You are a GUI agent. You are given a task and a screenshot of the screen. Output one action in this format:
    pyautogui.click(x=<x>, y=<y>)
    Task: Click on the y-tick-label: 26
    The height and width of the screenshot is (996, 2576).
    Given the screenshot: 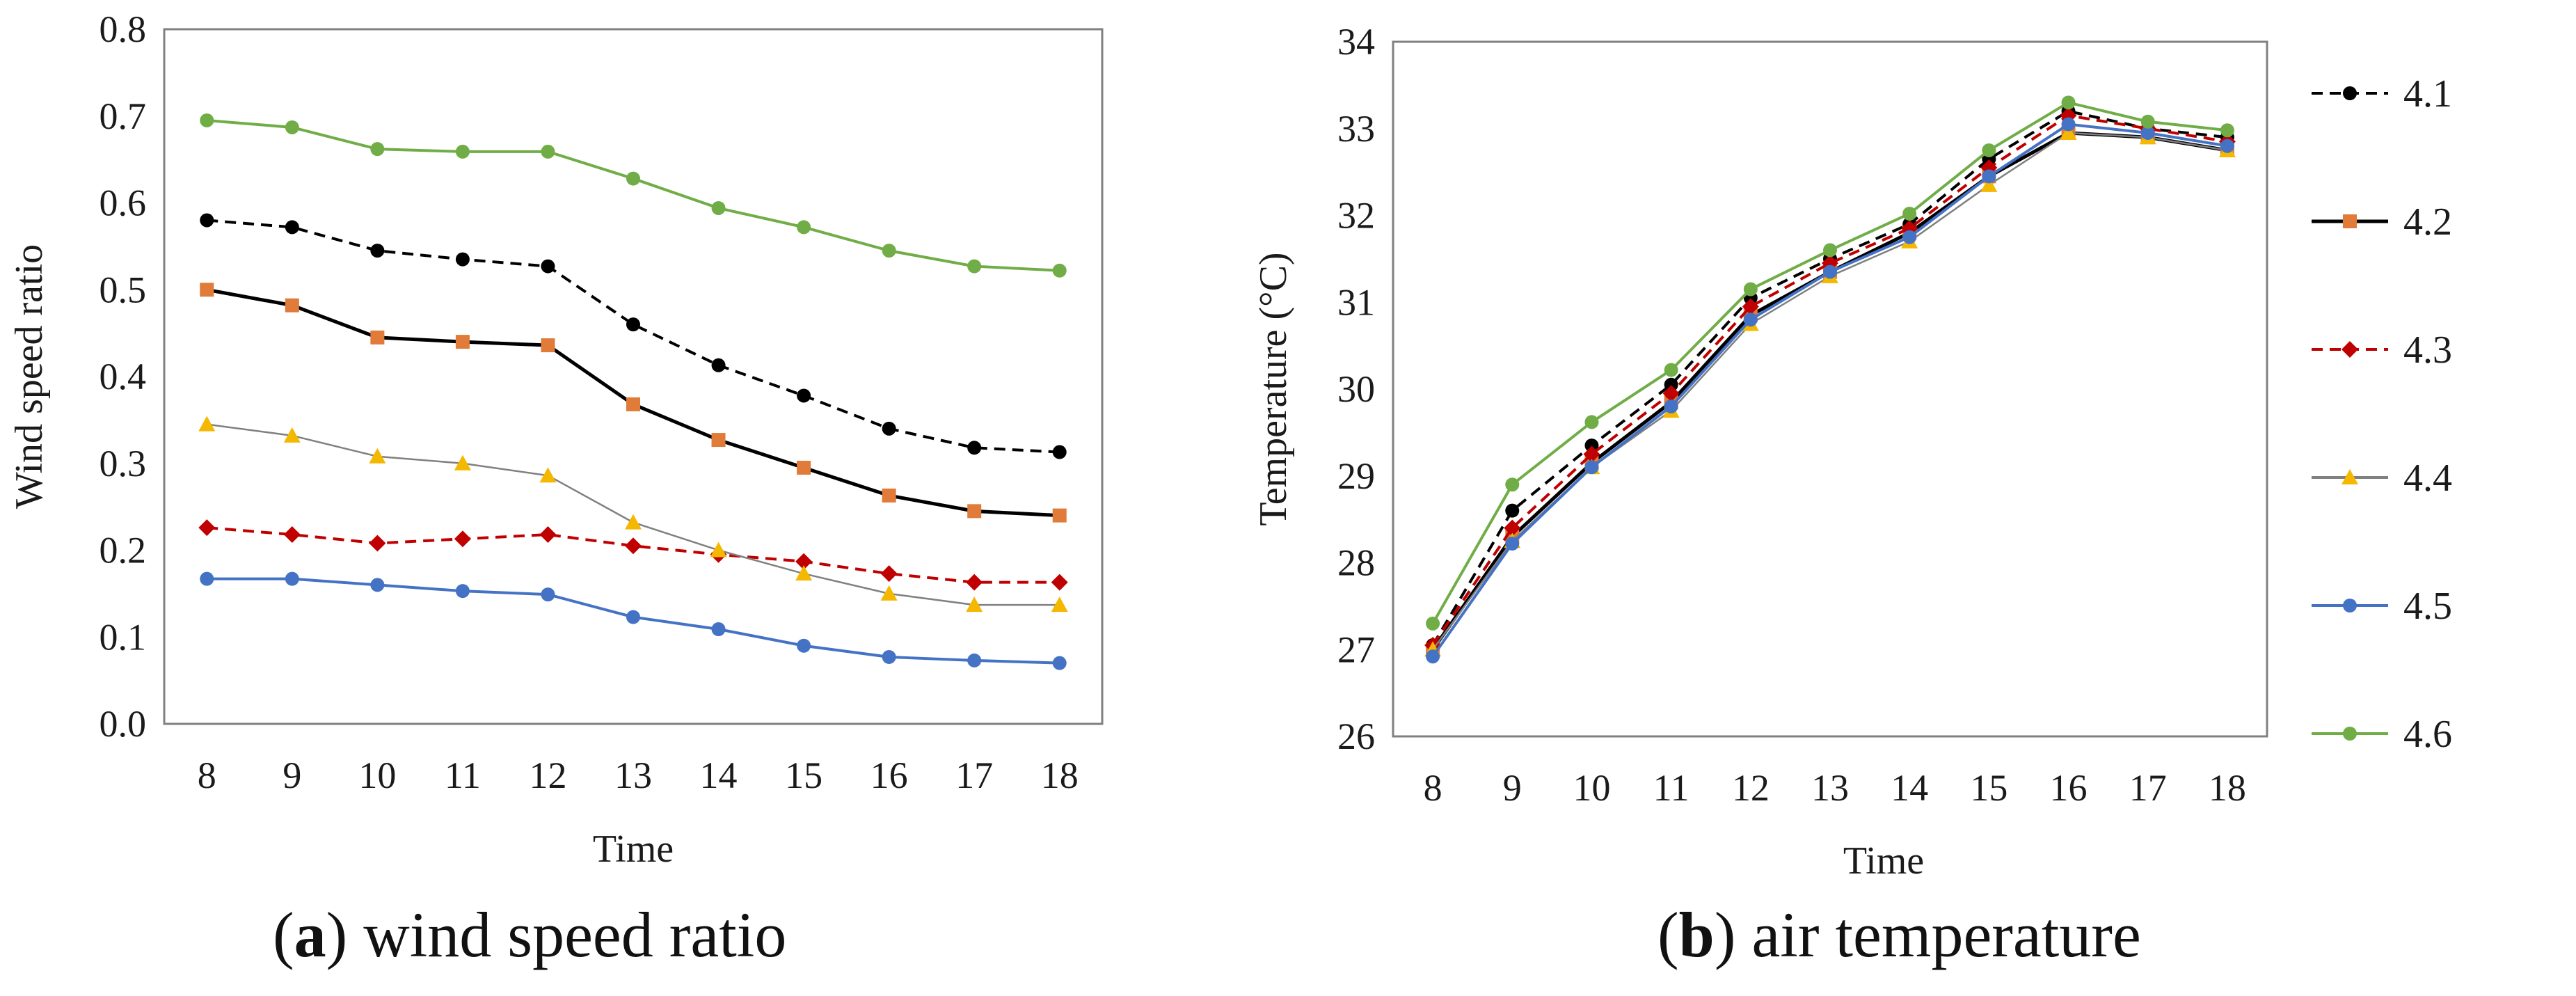 What is the action you would take?
    pyautogui.click(x=1356, y=737)
    